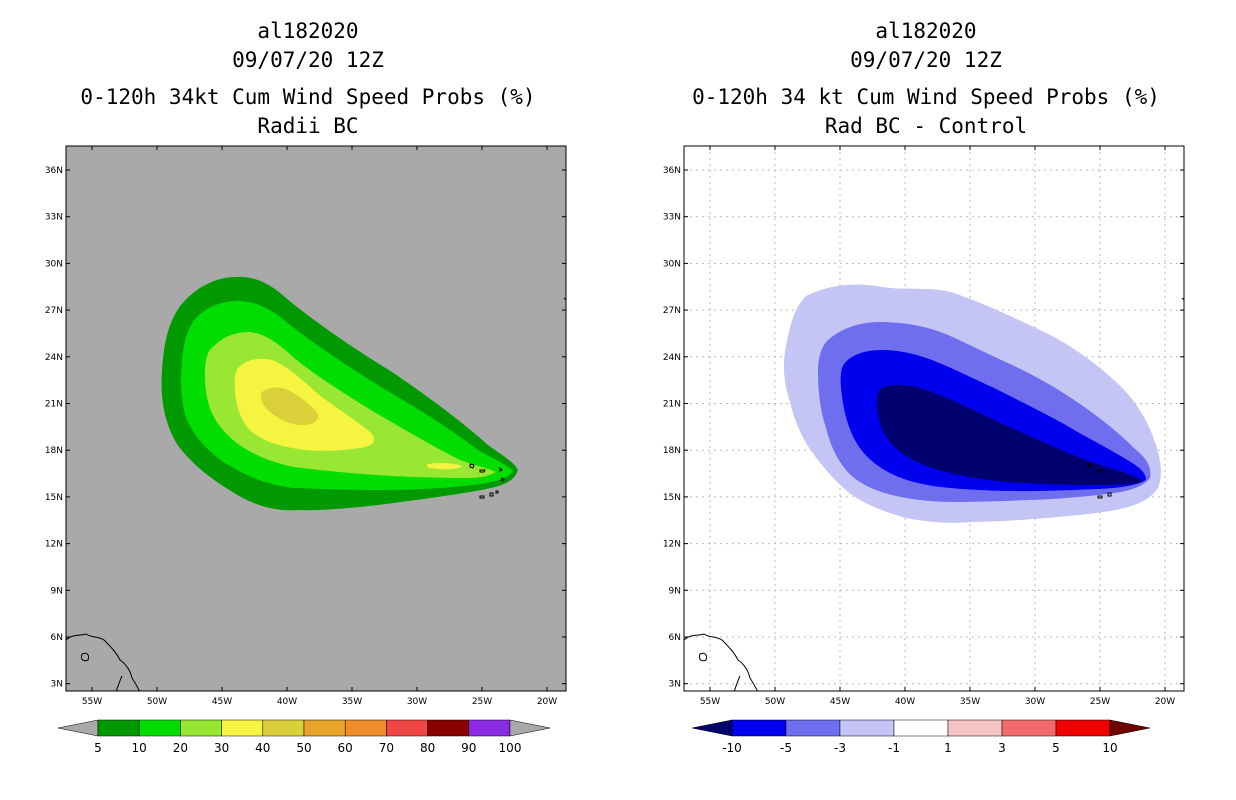 The width and height of the screenshot is (1236, 800). Describe the element at coordinates (180, 748) in the screenshot. I see `left-colorbar-label: 20` at that location.